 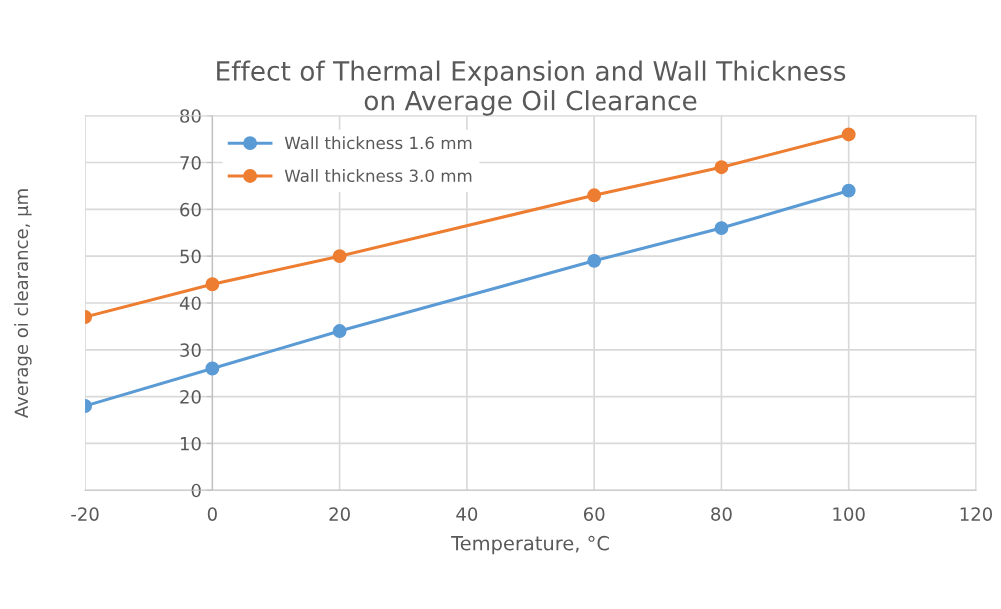 I want to click on chart-title: Effect of Thermal Expansion and Wall Thickness on Average Oil Clearance, so click(x=531, y=88).